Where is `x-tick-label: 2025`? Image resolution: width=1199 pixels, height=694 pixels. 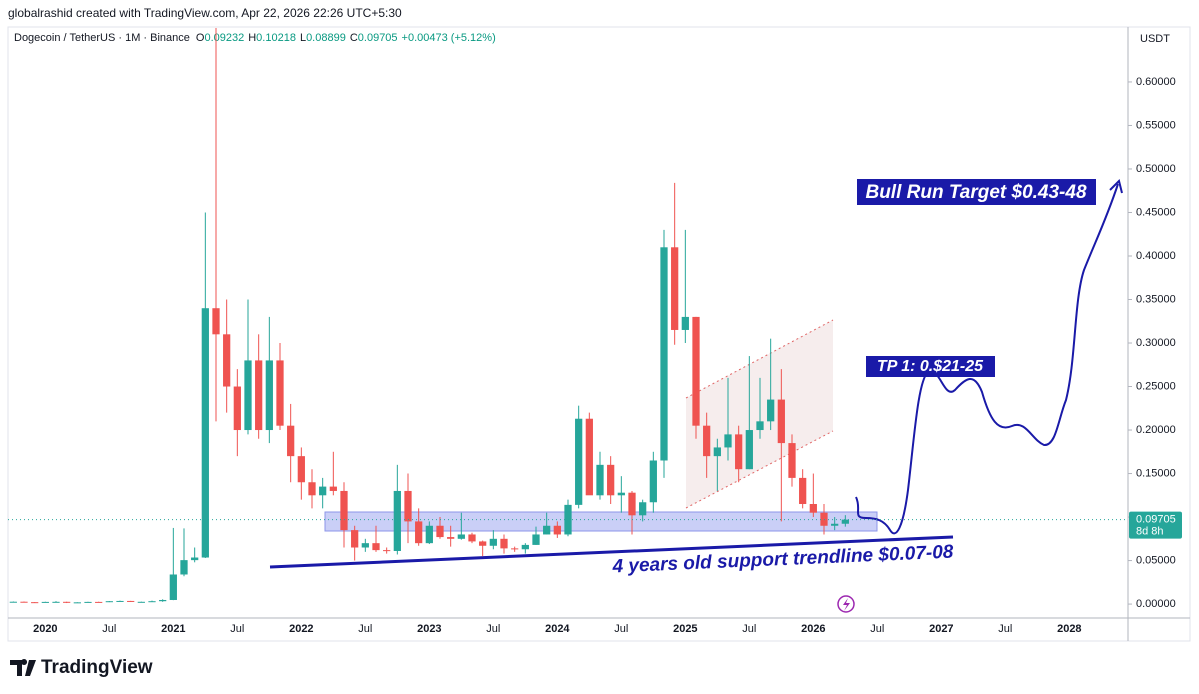 x-tick-label: 2025 is located at coordinates (685, 629).